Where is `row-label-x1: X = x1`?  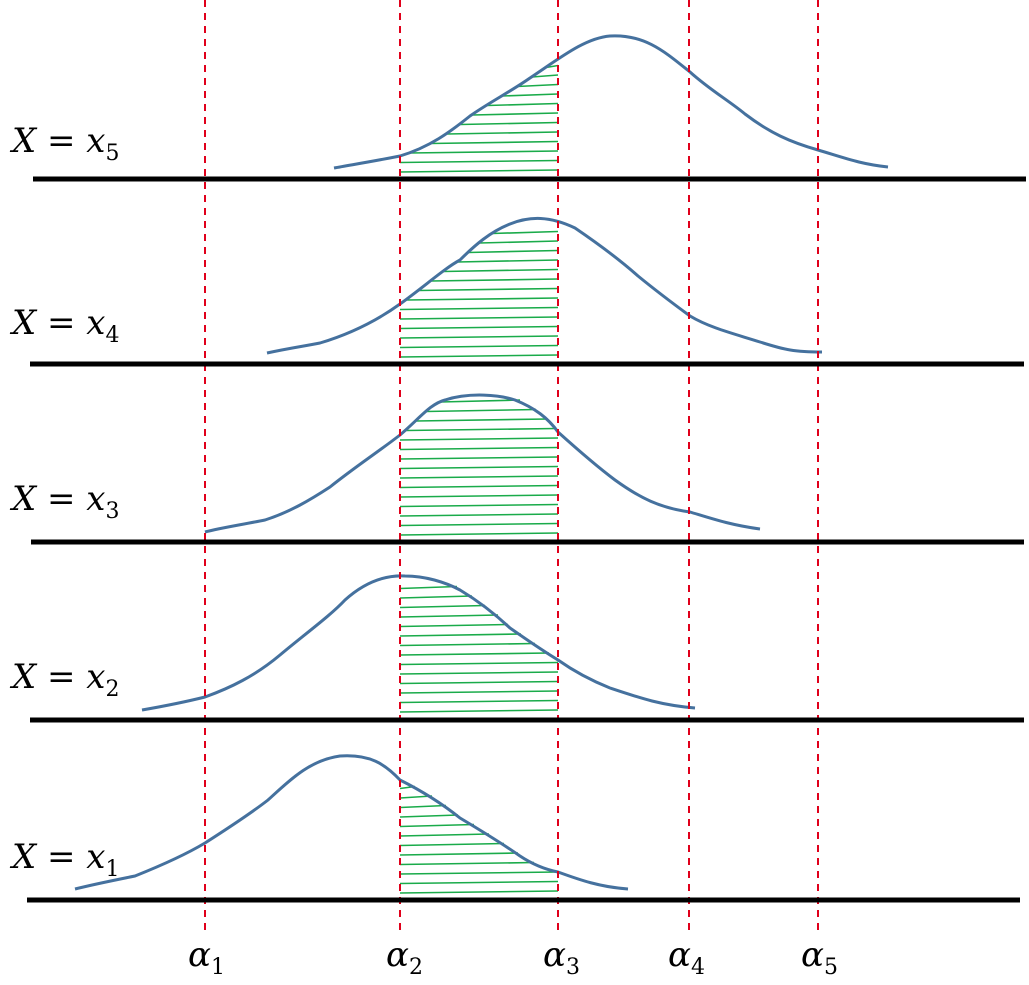 row-label-x1: X = x1 is located at coordinates (64, 859).